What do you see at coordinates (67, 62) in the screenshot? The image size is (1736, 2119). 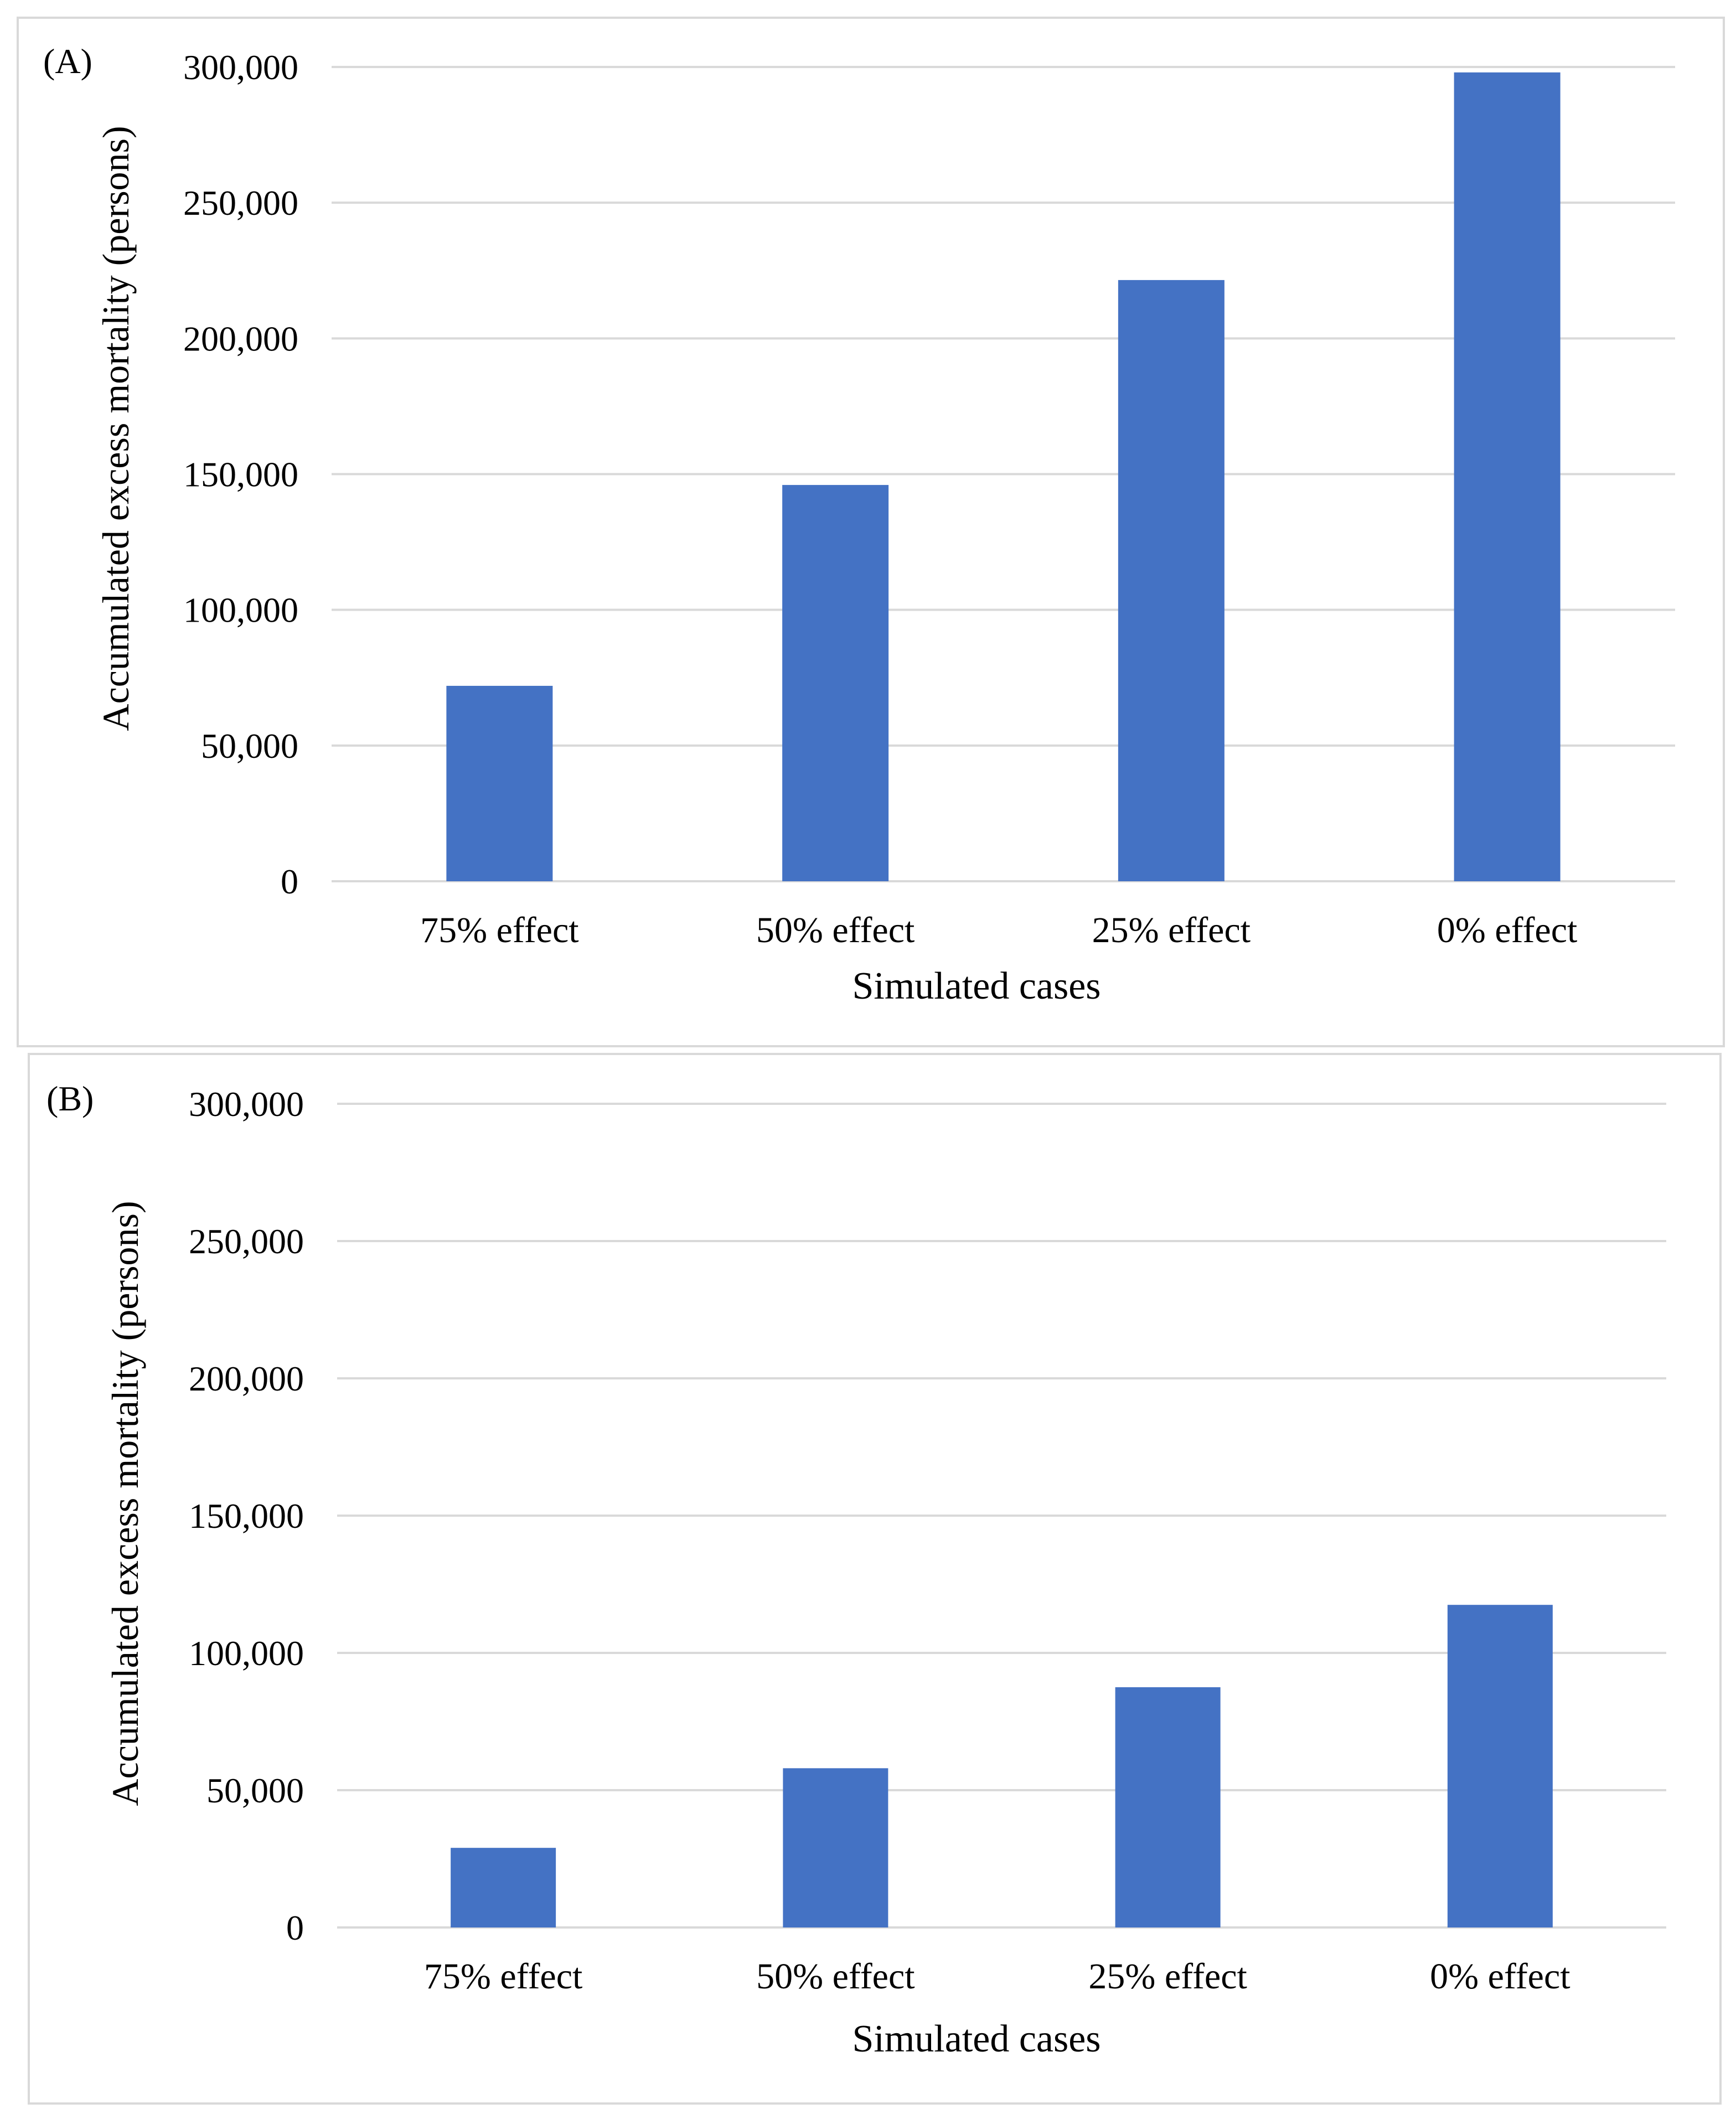 I see `panel-label: (A)` at bounding box center [67, 62].